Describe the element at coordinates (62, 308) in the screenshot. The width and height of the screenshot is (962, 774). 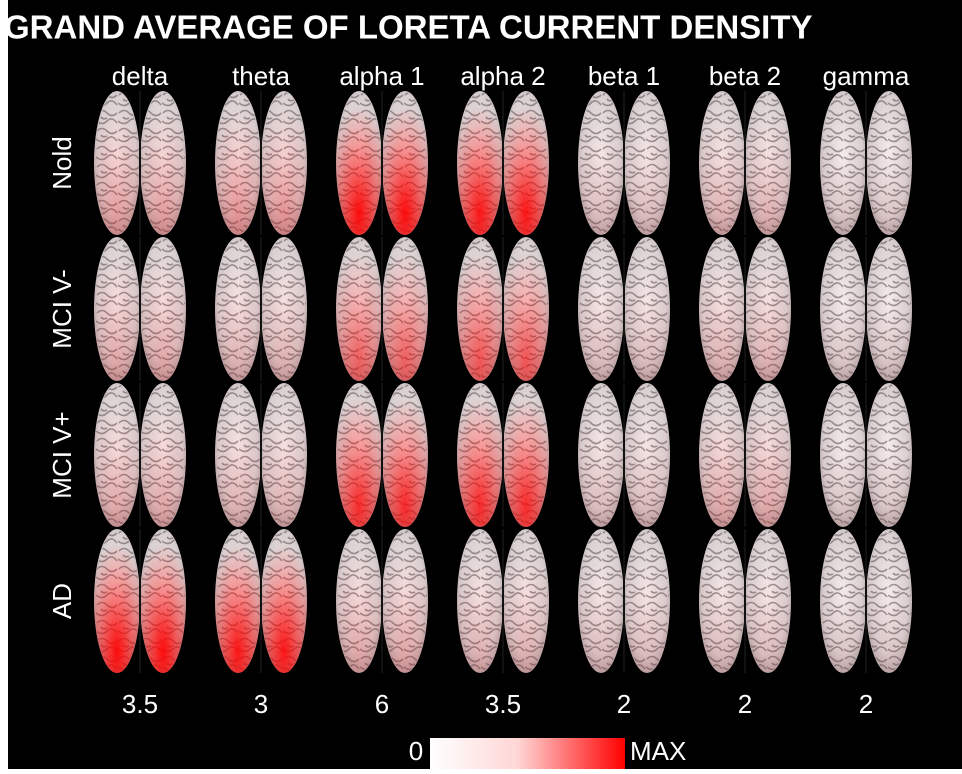
I see `row-label: MCI V-` at that location.